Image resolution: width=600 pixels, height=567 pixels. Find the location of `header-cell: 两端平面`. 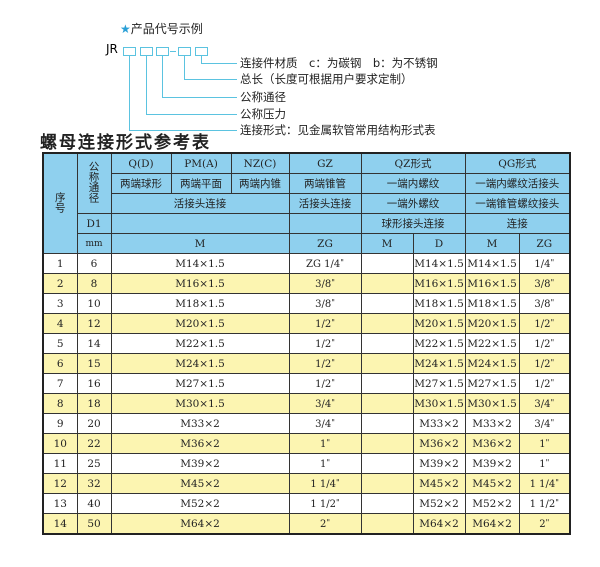

header-cell: 两端平面 is located at coordinates (201, 183).